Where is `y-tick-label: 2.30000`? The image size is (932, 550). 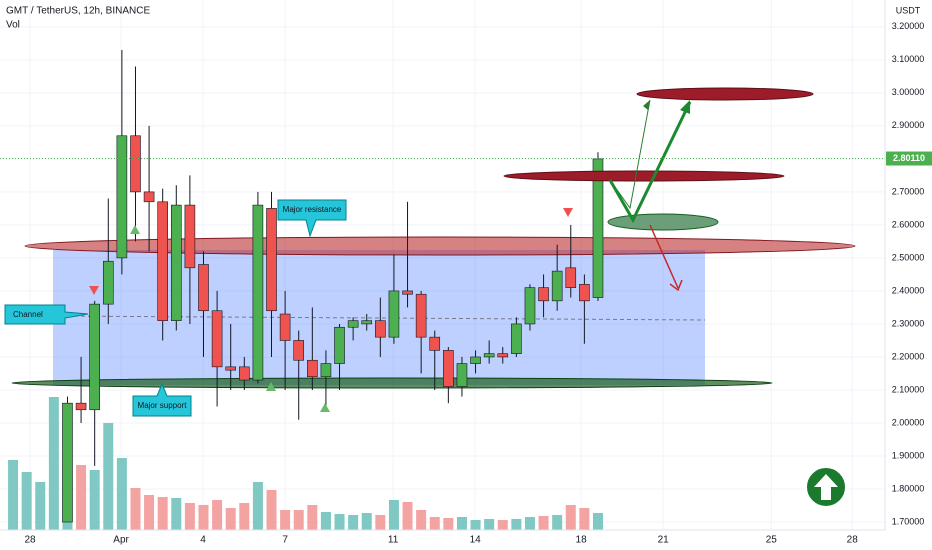
y-tick-label: 2.30000 is located at coordinates (908, 323).